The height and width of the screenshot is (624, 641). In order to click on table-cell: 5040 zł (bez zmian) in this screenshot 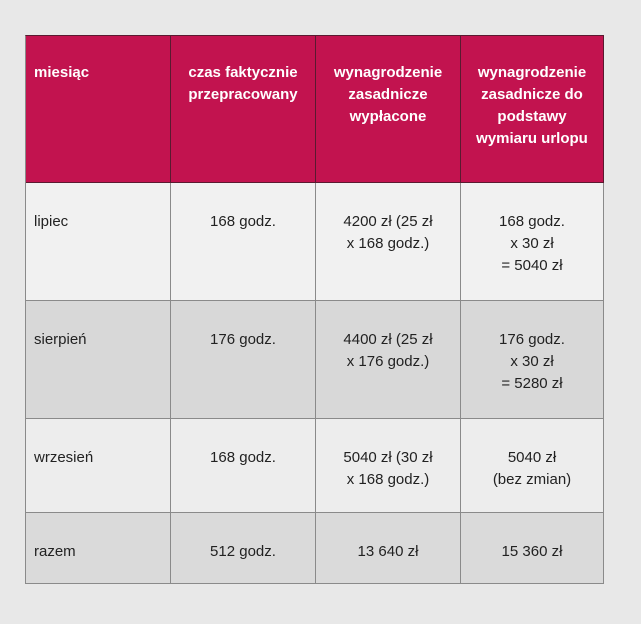, I will do `click(532, 466)`.